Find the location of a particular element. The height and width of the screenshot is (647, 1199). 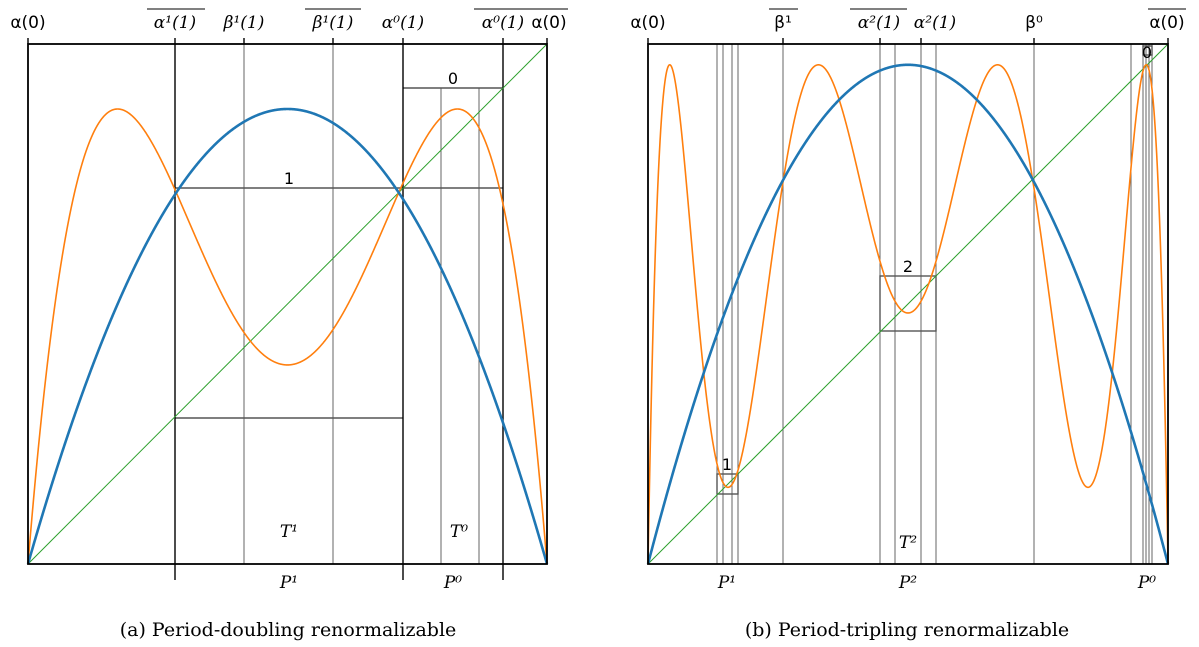

panel-a-boxes is located at coordinates (339, 253).